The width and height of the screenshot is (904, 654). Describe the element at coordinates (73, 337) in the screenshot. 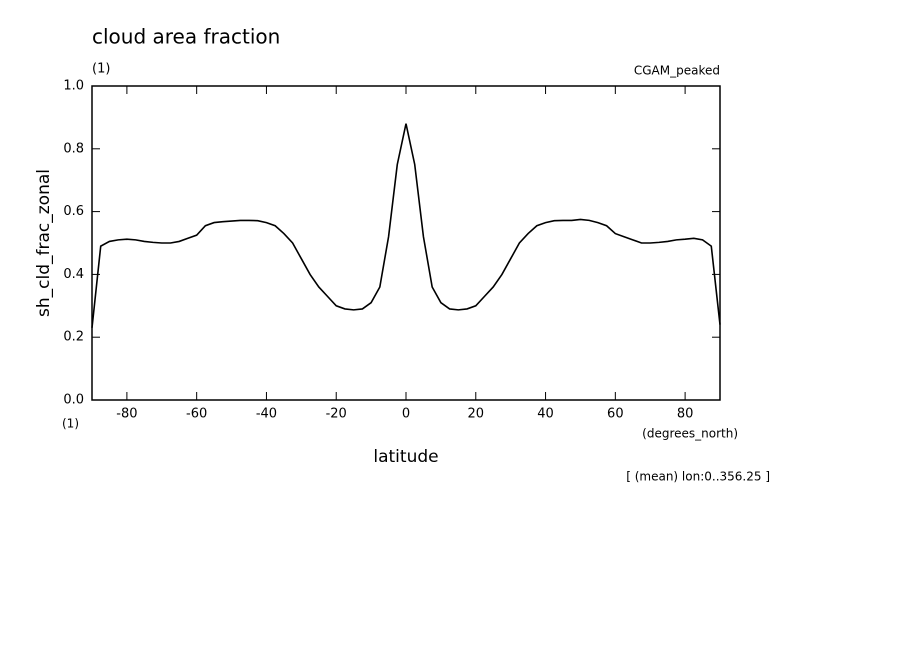

I see `y-tick-label: 0.2` at that location.